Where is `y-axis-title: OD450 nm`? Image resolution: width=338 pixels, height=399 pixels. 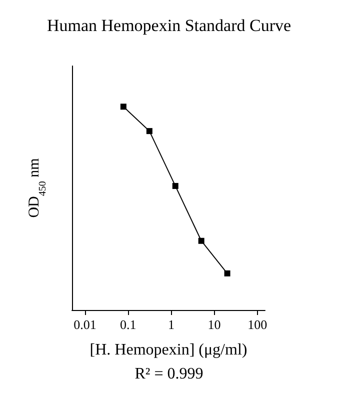 y-axis-title: OD450 nm is located at coordinates (37, 188).